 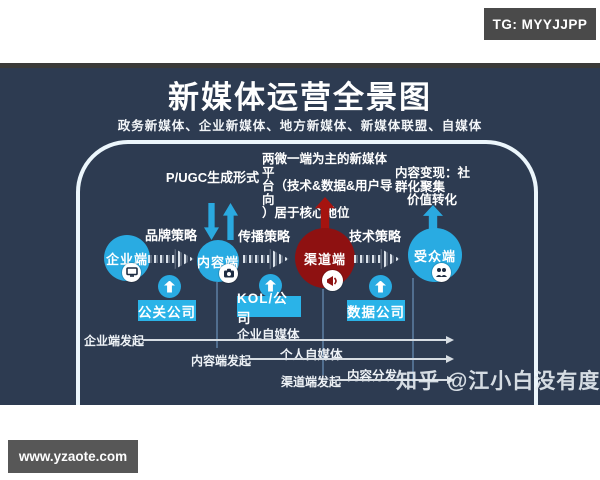 What do you see at coordinates (376, 310) in the screenshot?
I see `company-data-box: 数据公司` at bounding box center [376, 310].